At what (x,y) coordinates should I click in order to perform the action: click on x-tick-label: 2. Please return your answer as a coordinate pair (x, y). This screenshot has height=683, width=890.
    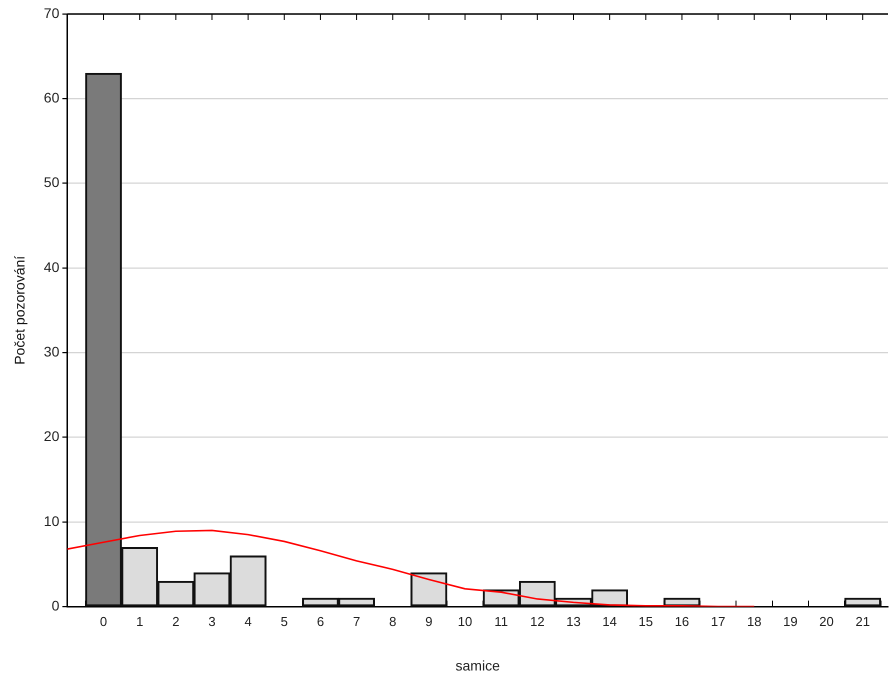
    Looking at the image, I should click on (176, 621).